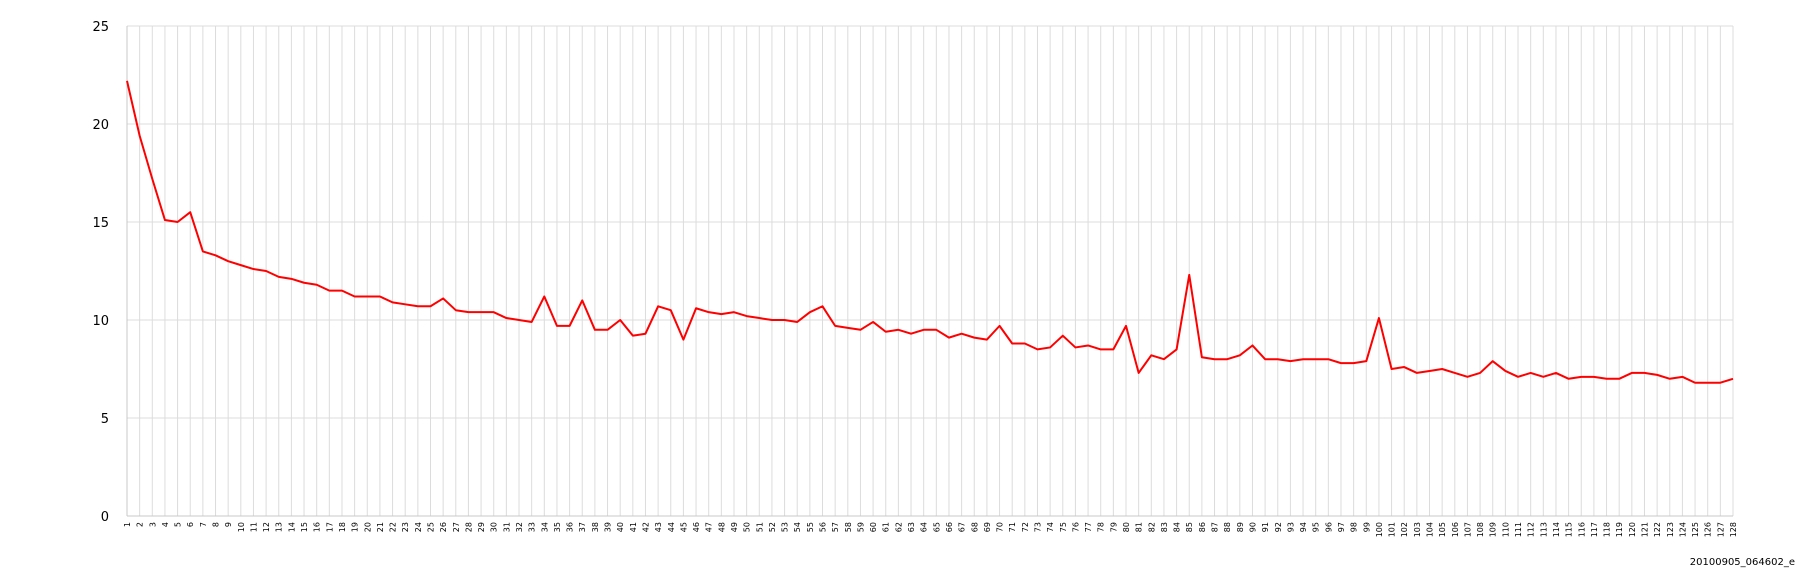  Describe the element at coordinates (1733, 529) in the screenshot. I see `x-tick-label: 128` at that location.